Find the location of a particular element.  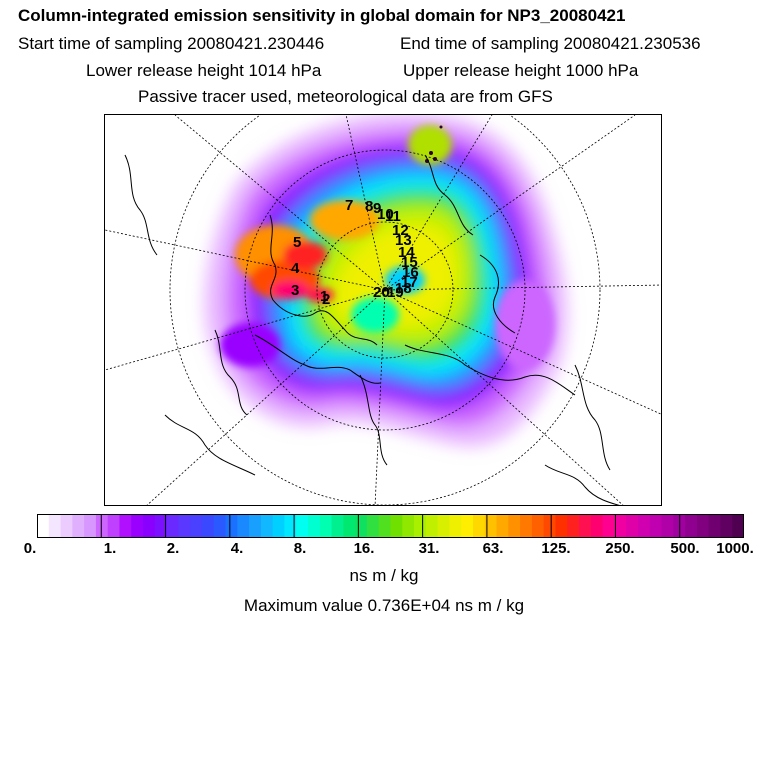

trajectory-label: 2 is located at coordinates (326, 299).